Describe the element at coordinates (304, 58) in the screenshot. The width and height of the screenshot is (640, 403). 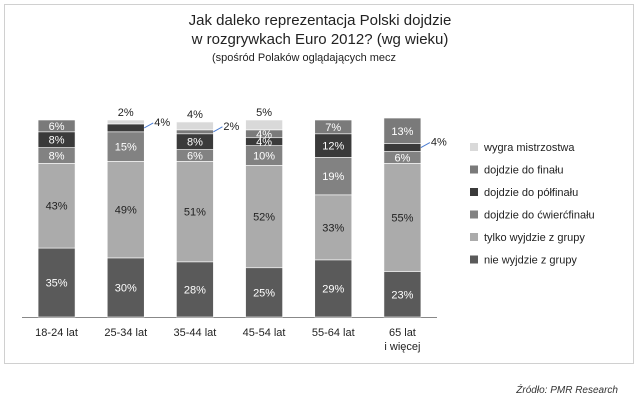
I see `chart-subtitle: (spośród Polaków oglądających mecz` at that location.